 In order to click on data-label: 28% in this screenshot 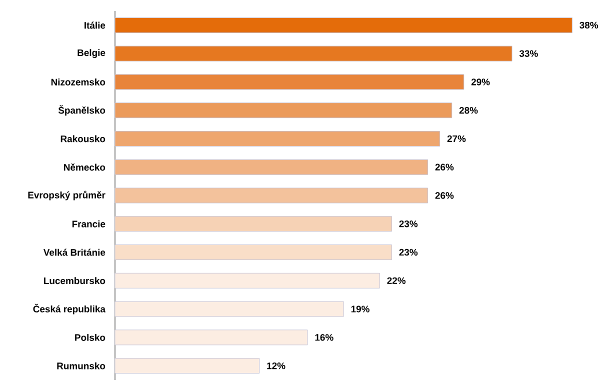, I will do `click(468, 110)`.